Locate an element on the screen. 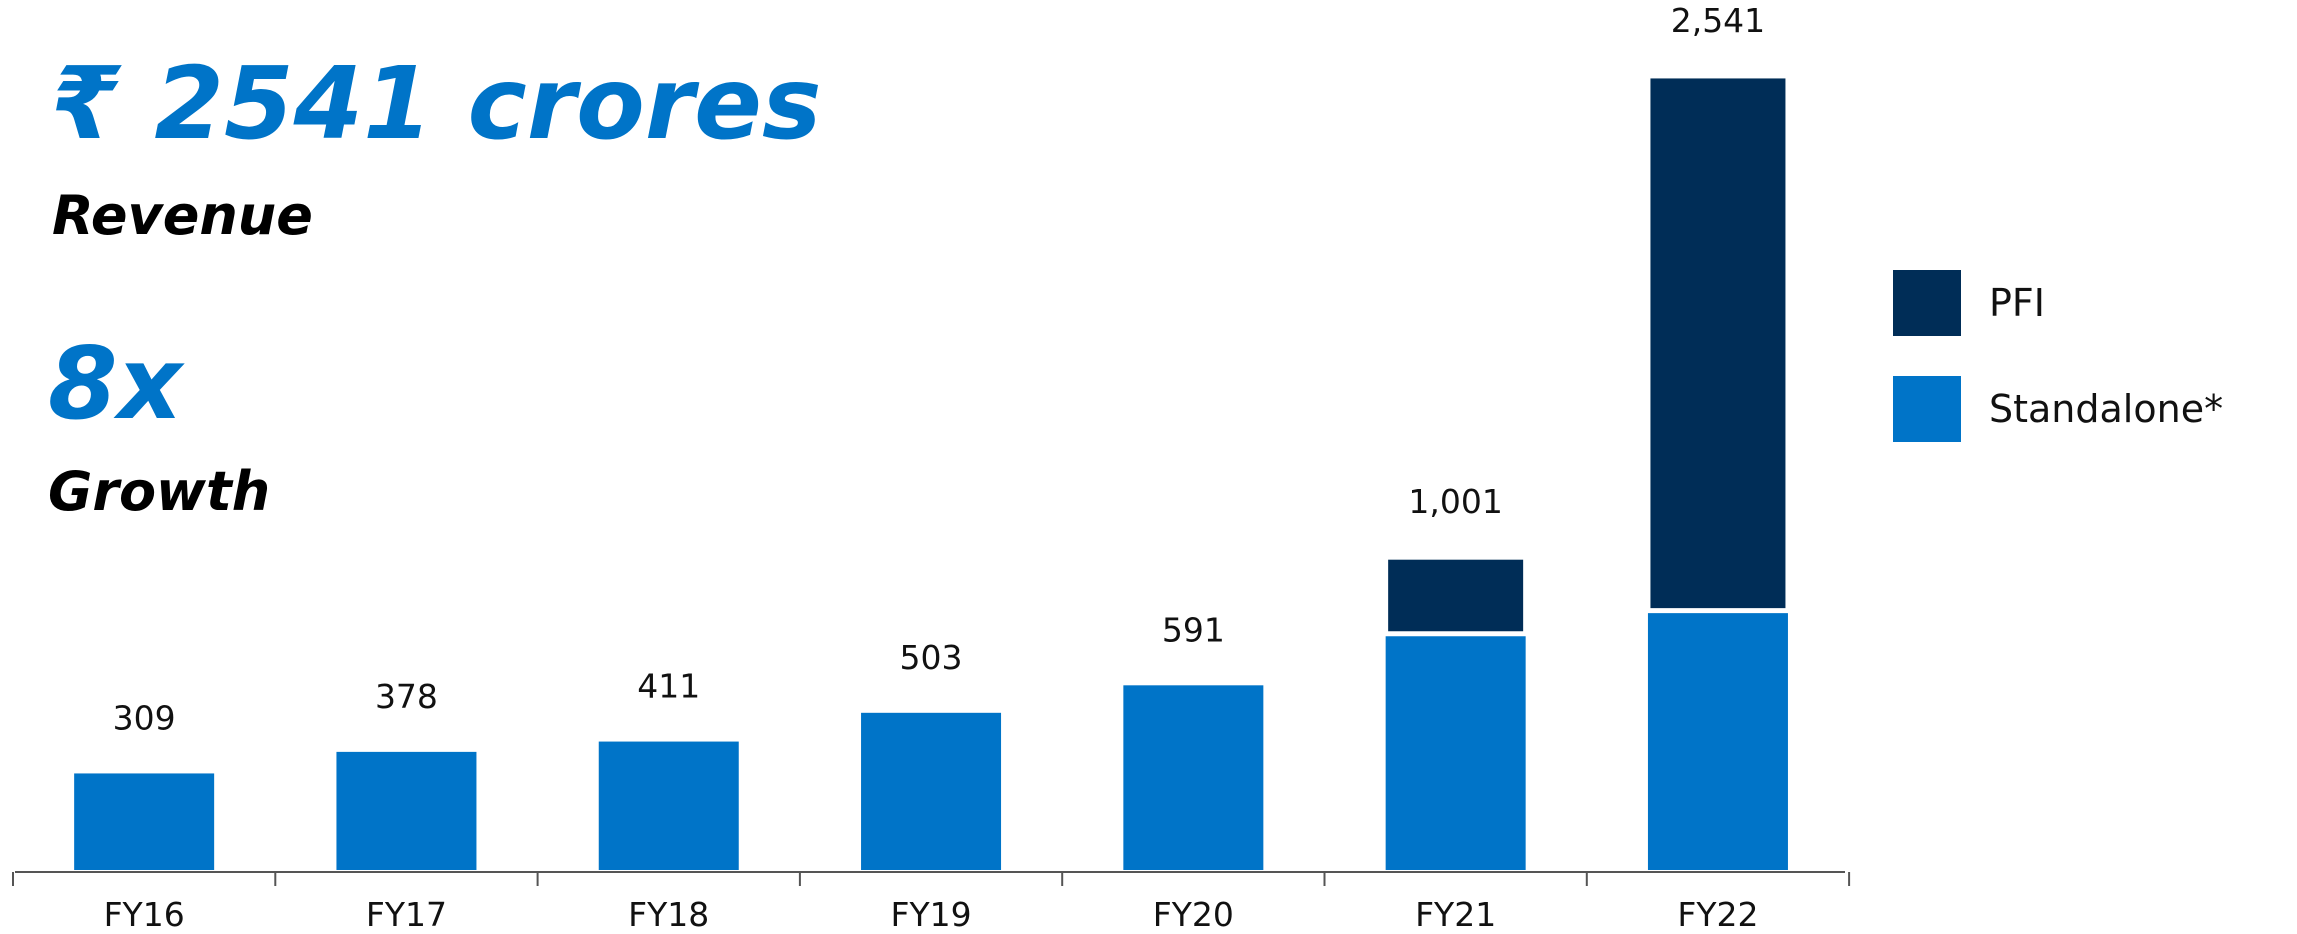 This screenshot has width=2297, height=934. headline-caption: Revenue is located at coordinates (182, 215).